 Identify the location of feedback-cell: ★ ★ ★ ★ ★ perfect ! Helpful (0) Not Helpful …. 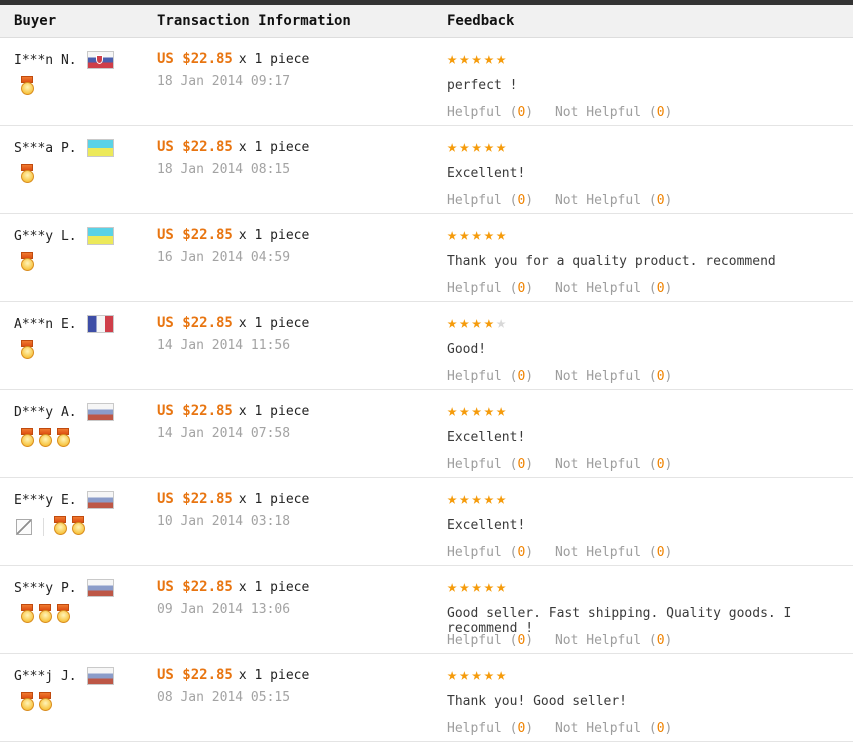
(650, 88).